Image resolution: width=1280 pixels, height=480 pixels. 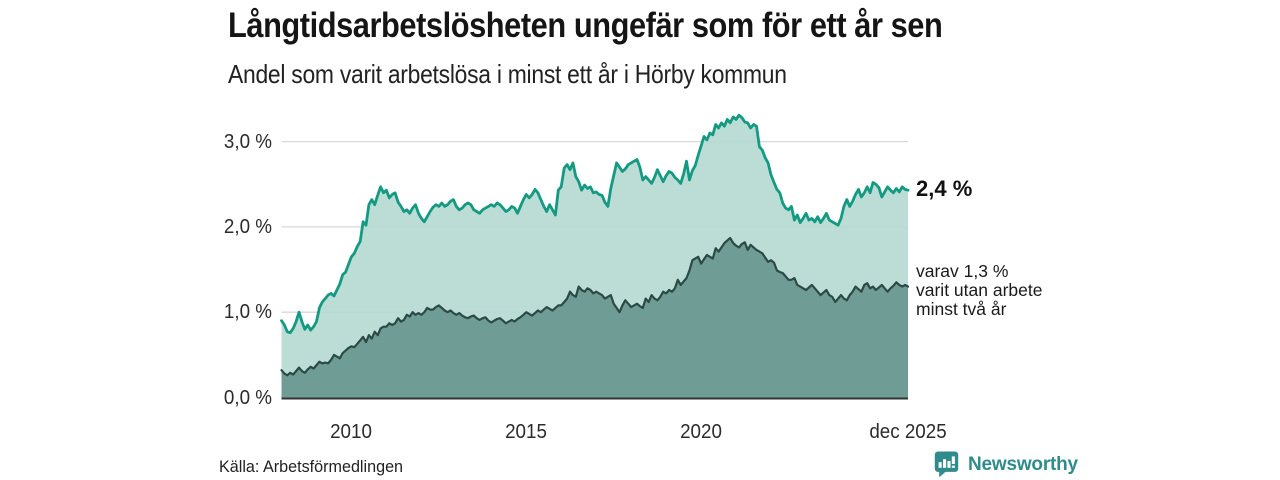 I want to click on y-tick-label: 3,0 %, so click(x=247, y=141).